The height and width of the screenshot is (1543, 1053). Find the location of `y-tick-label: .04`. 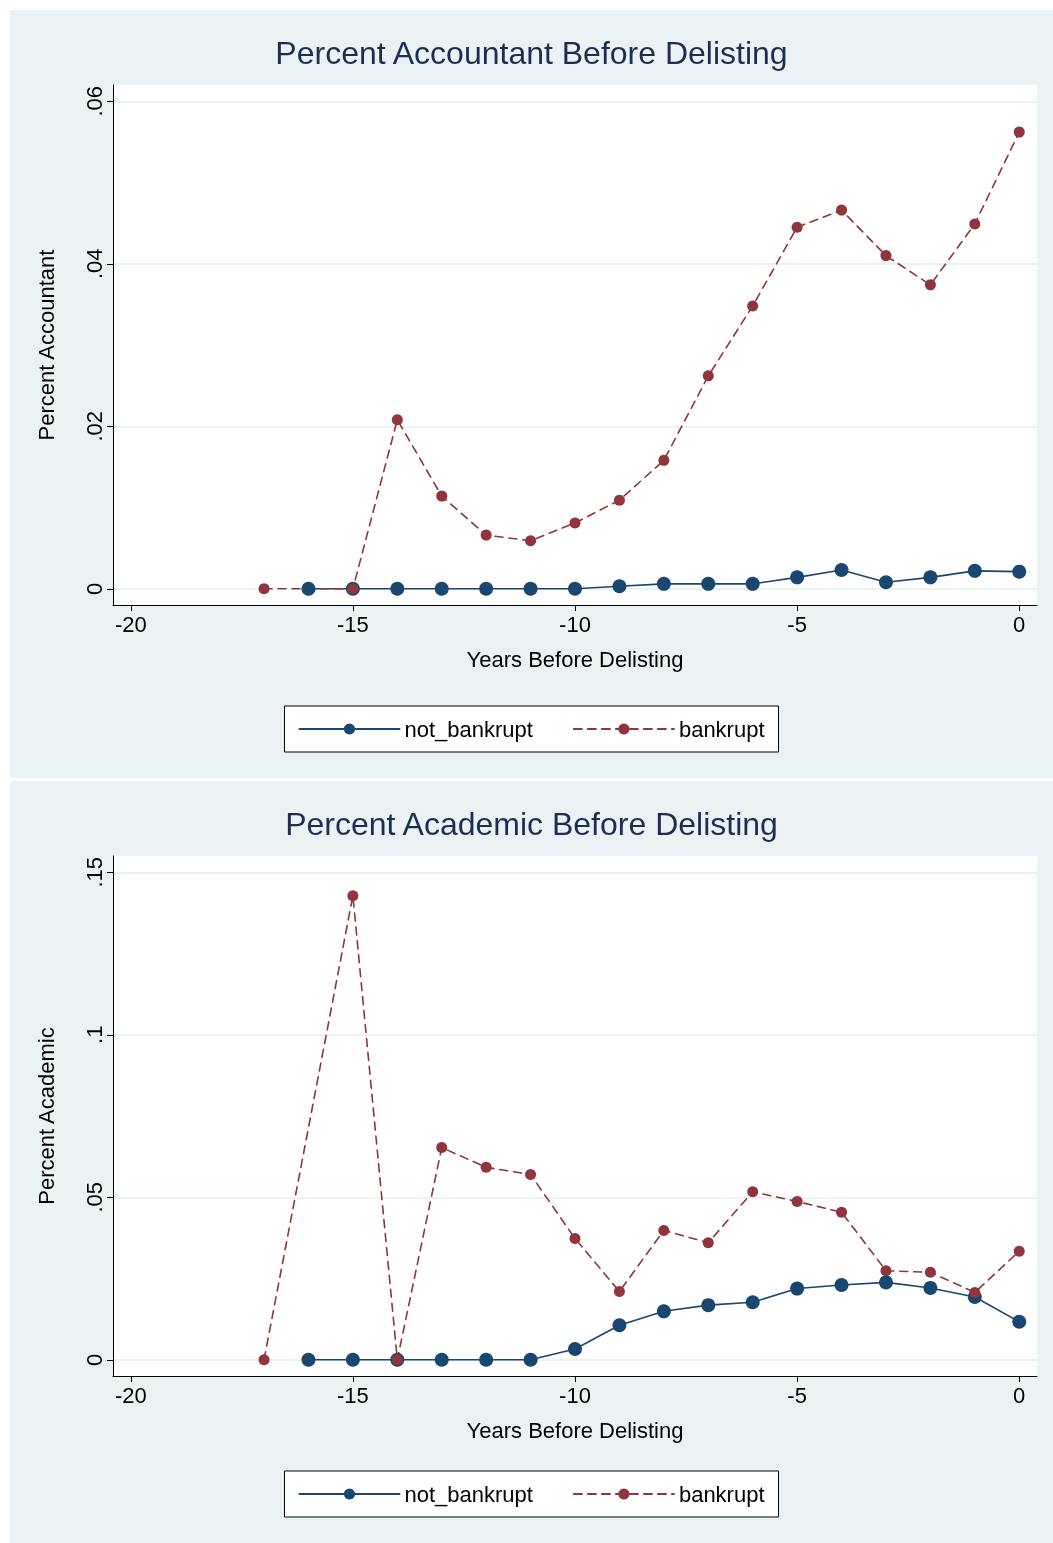

y-tick-label: .04 is located at coordinates (94, 264).